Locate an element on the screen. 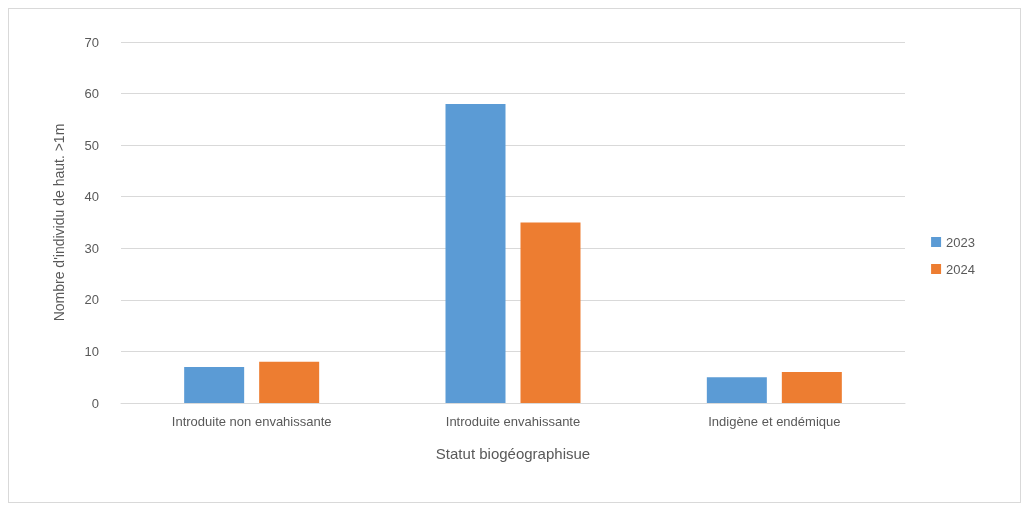 The image size is (1029, 511). legend-label: 2023 is located at coordinates (960, 242).